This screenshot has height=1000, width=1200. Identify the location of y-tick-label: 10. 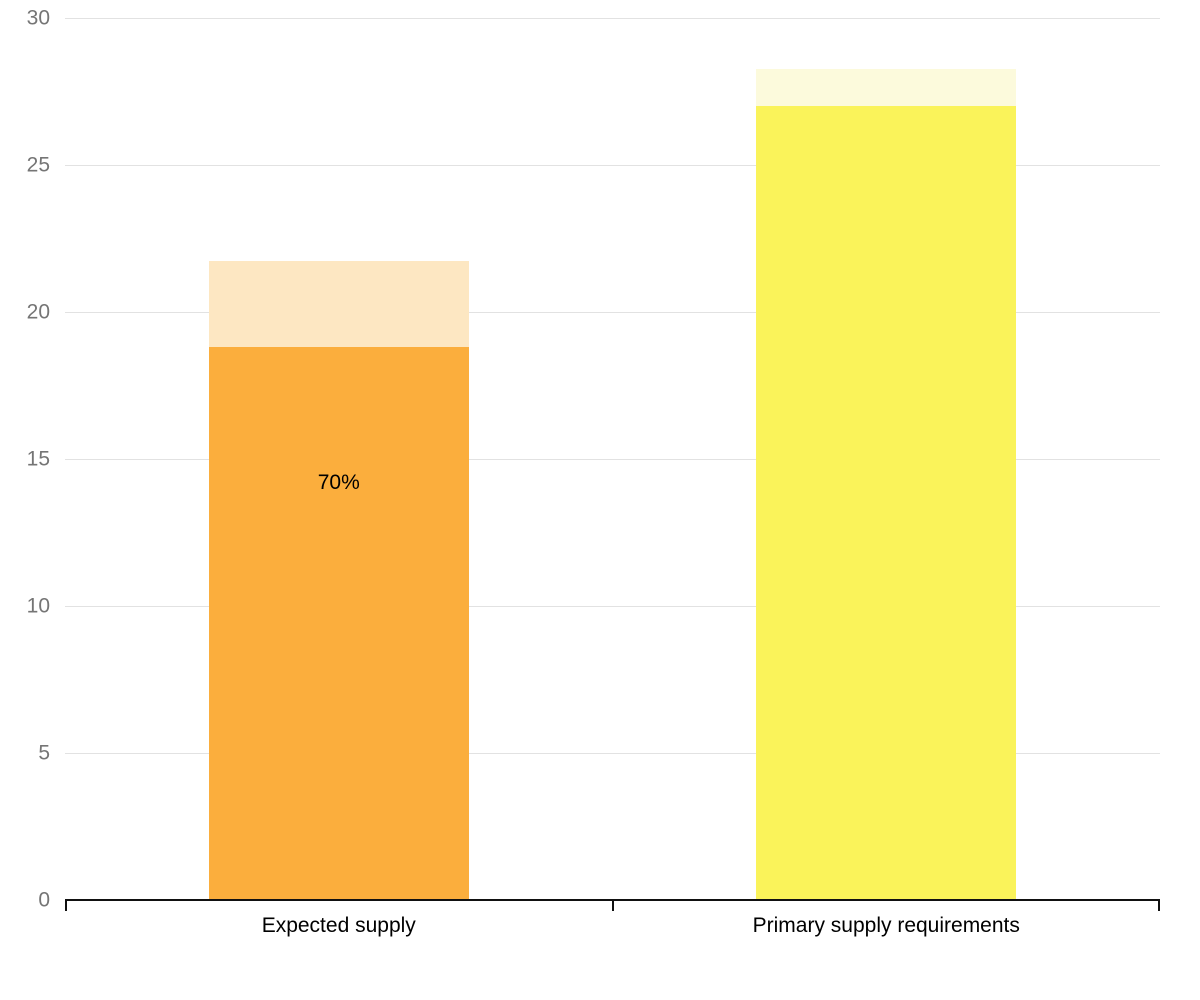
(38, 606).